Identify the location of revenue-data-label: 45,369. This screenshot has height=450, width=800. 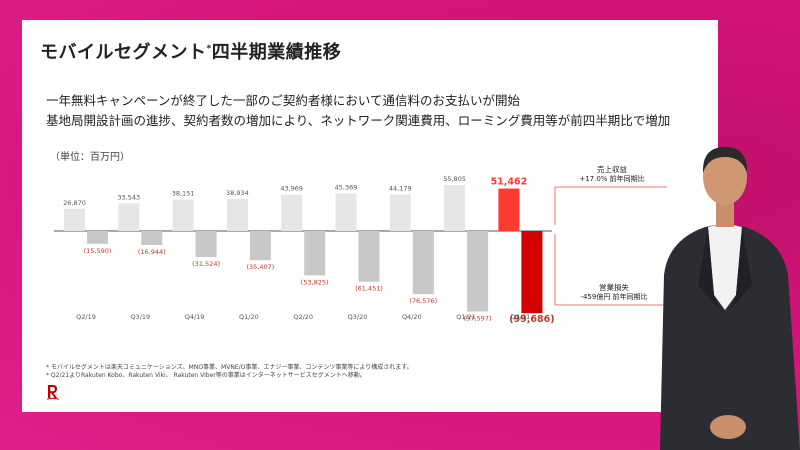
(346, 188).